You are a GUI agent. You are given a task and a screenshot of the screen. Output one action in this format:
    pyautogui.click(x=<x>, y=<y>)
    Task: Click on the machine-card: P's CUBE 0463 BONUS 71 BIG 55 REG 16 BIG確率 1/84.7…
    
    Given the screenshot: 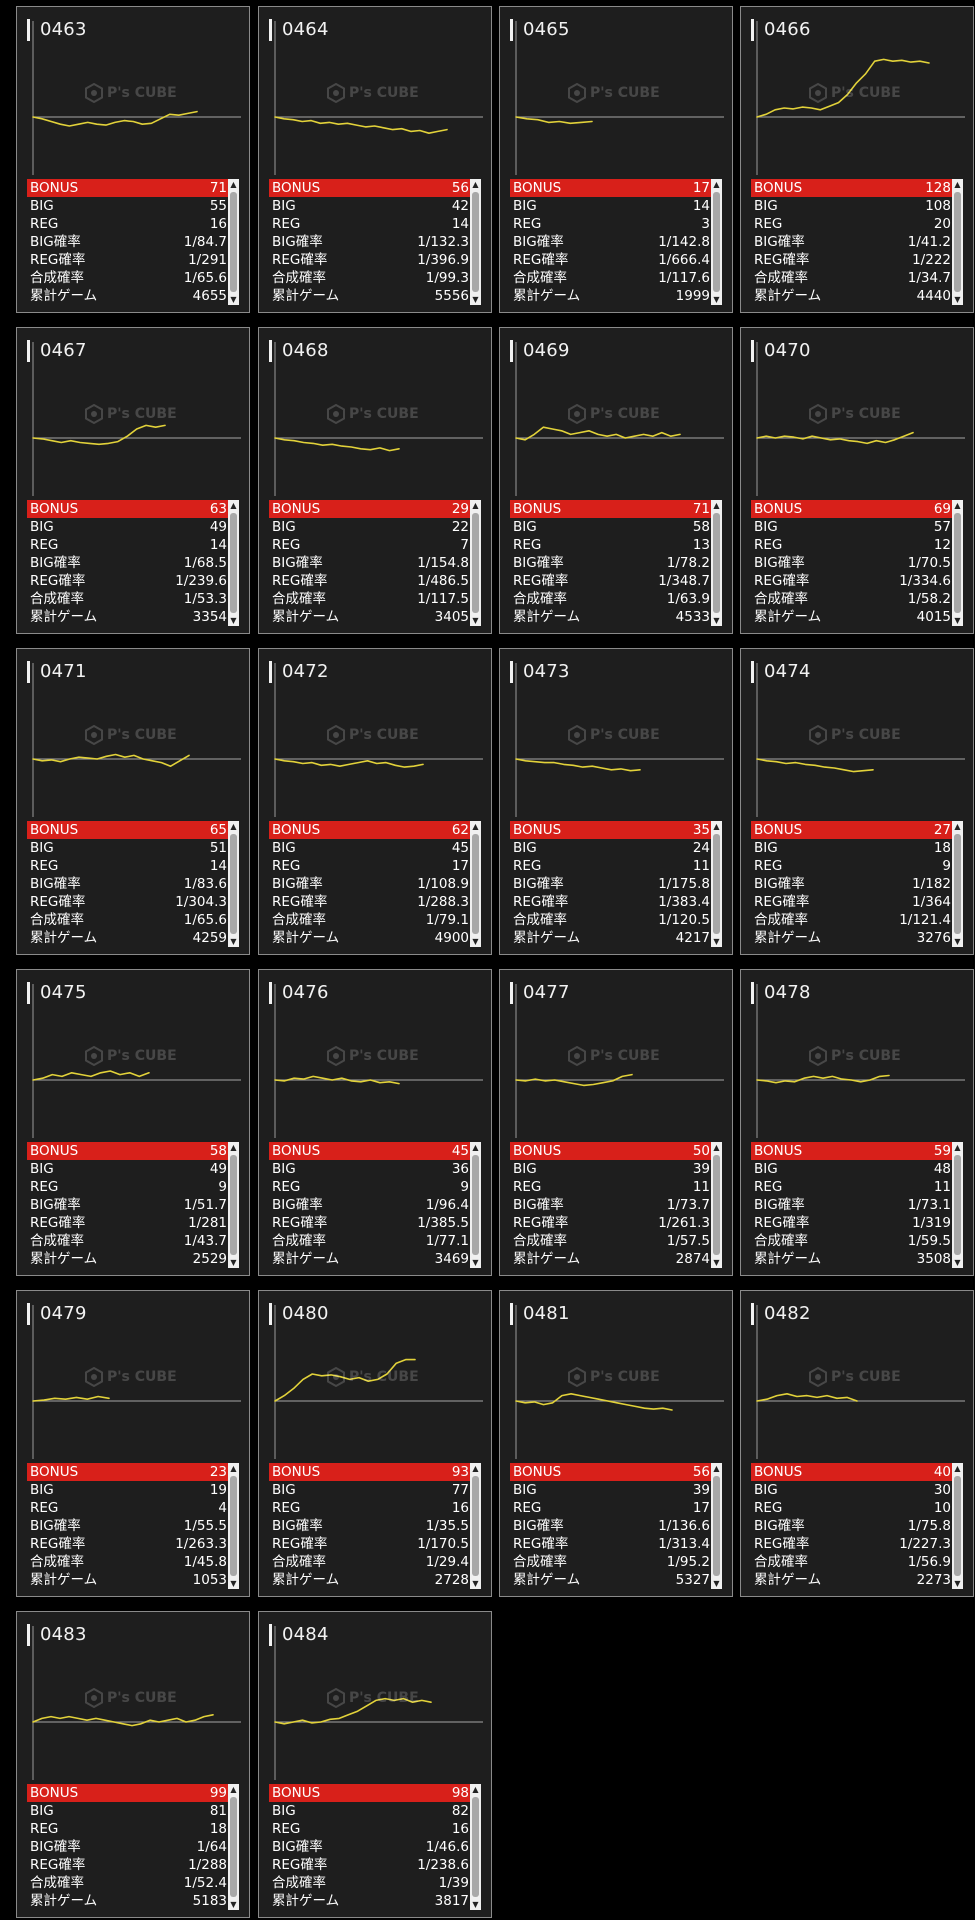 What is the action you would take?
    pyautogui.click(x=133, y=159)
    